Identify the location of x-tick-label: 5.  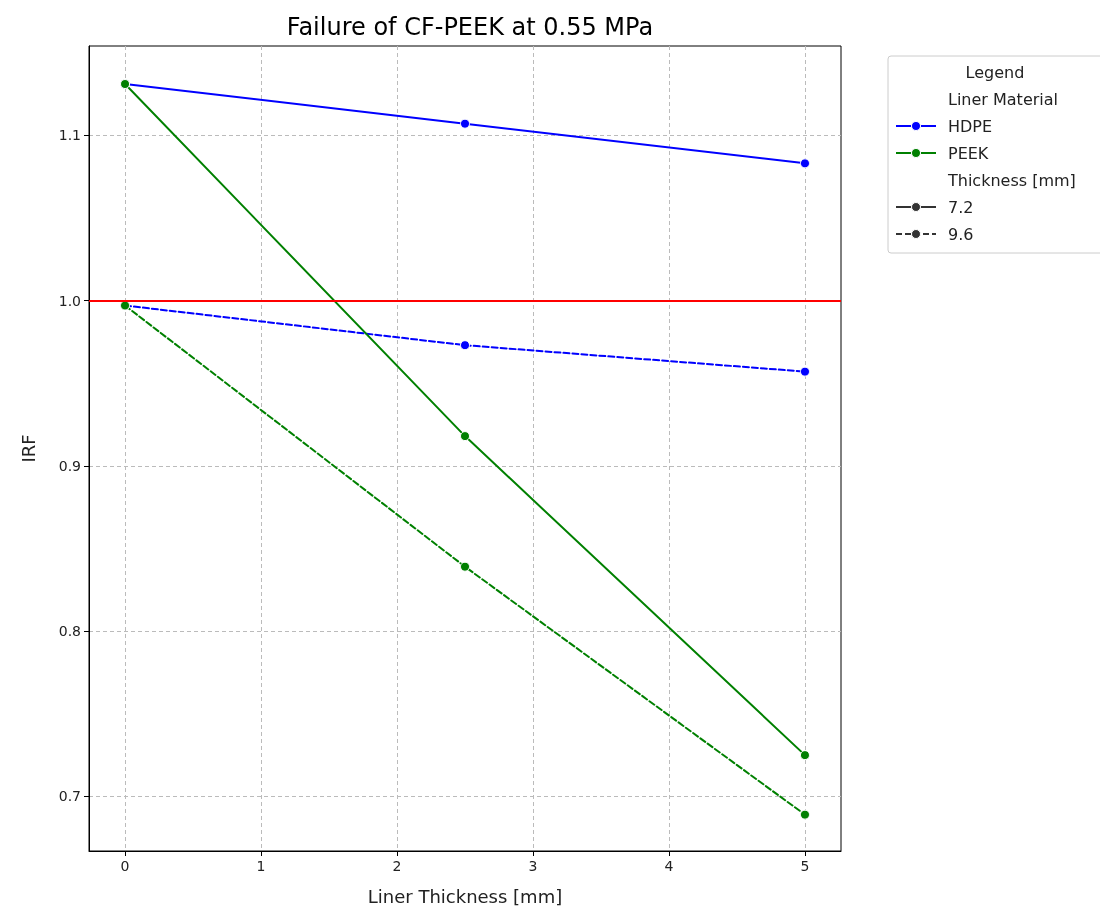
(805, 866).